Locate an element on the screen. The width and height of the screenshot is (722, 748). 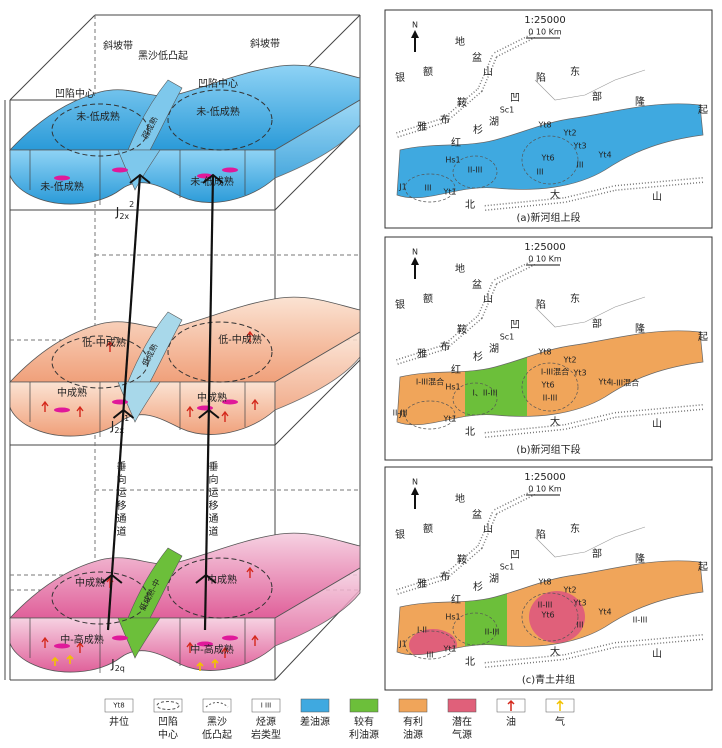
map-caption: (a)新河组上段 is located at coordinates (549, 217).